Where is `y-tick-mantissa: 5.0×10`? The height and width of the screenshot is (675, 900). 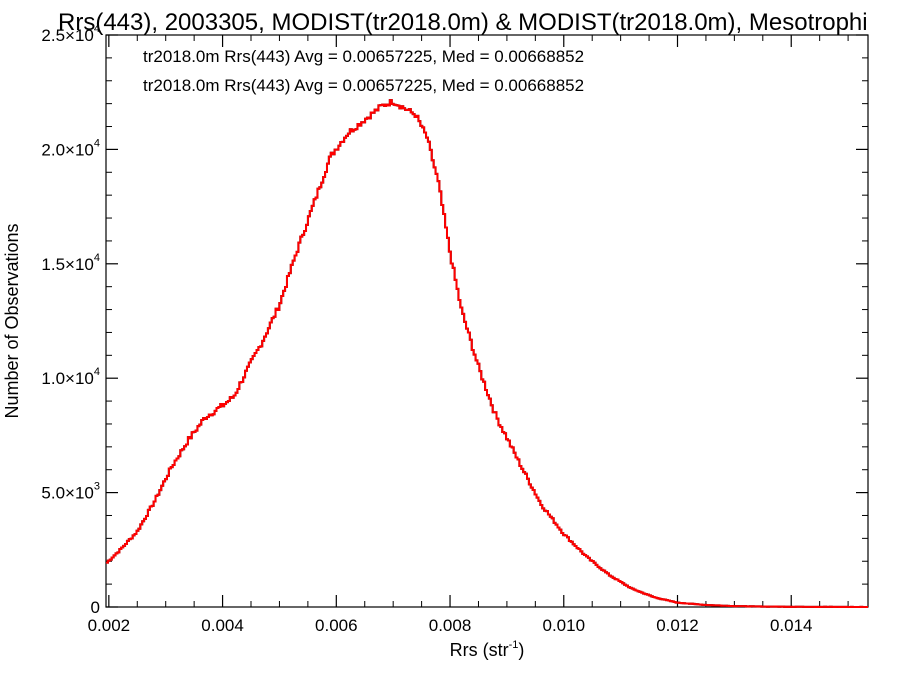
y-tick-mantissa: 5.0×10 is located at coordinates (67, 493).